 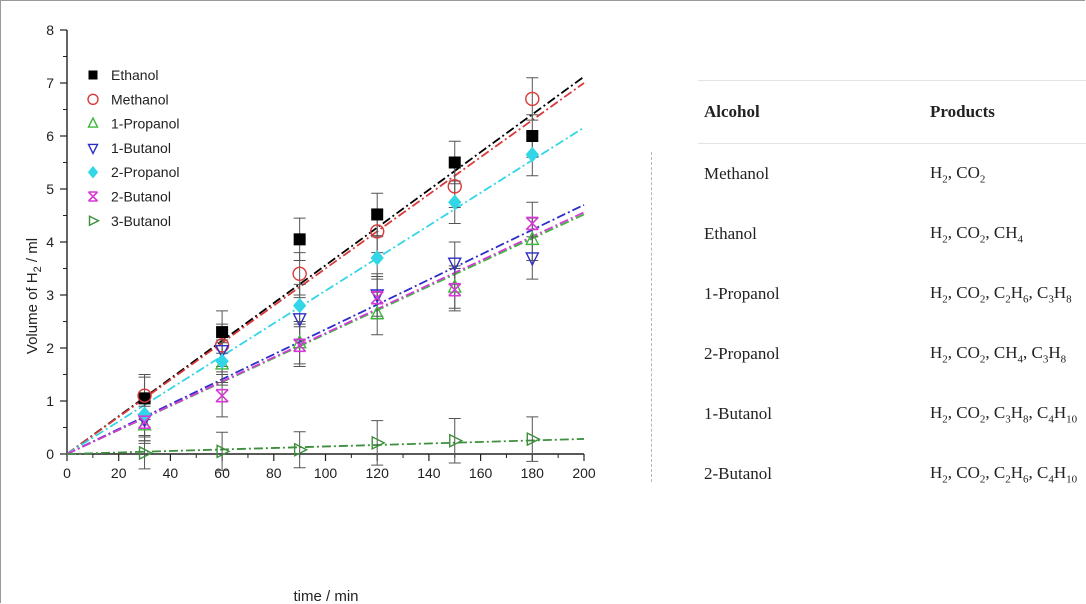 I want to click on products-cell: H2, CO2, CH4, C3H8, so click(x=998, y=354).